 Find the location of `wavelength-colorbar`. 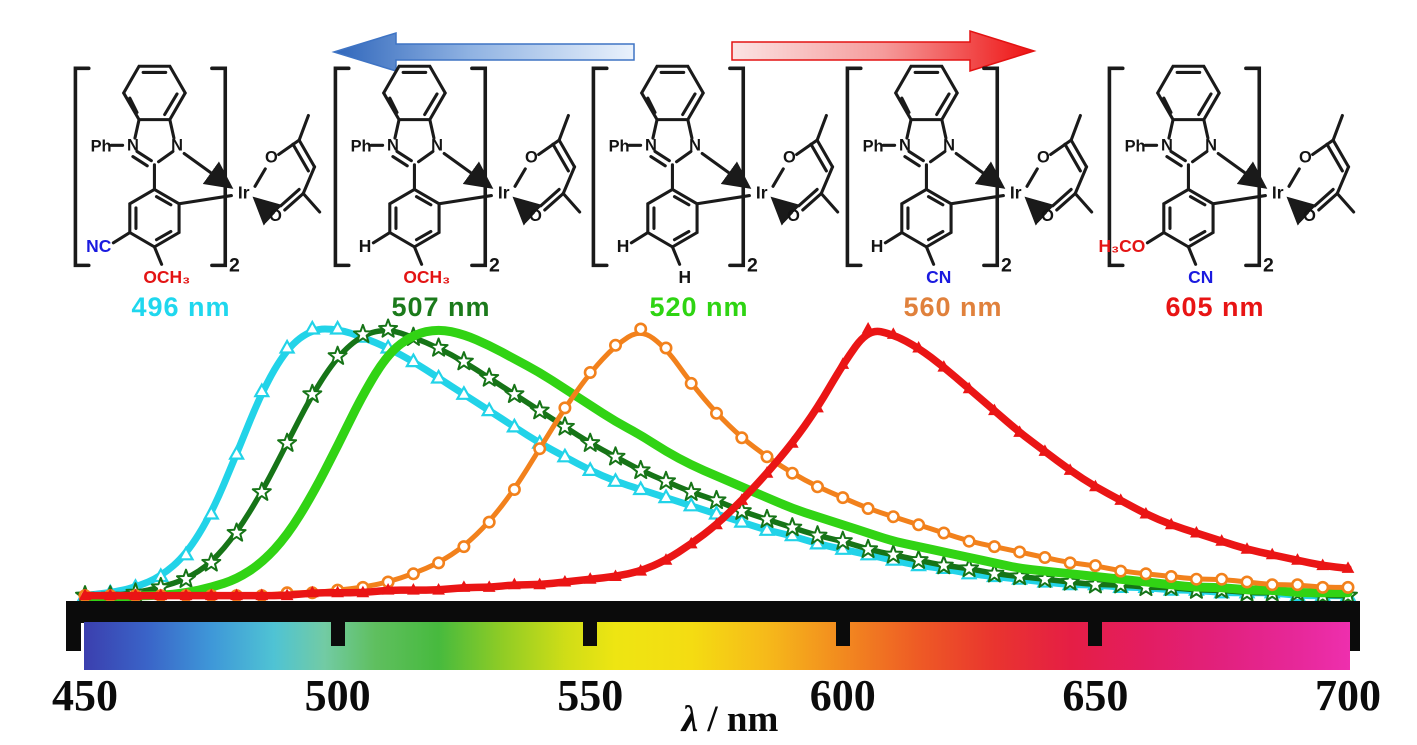

wavelength-colorbar is located at coordinates (717, 646).